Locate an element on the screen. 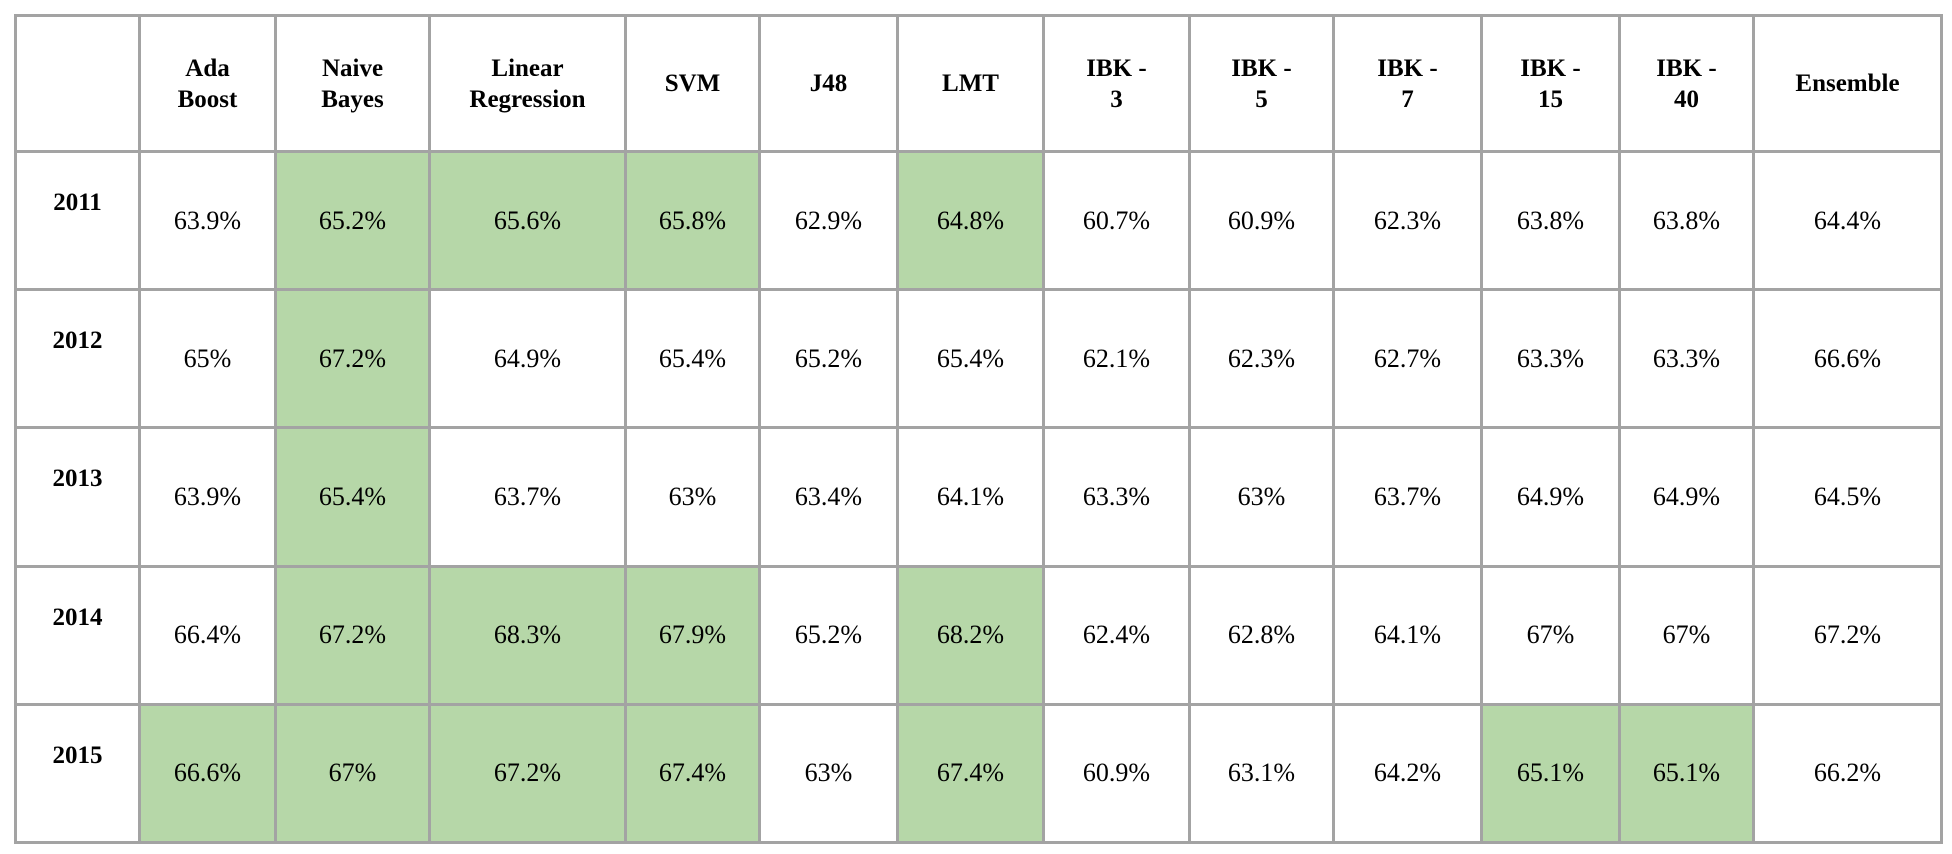 Image resolution: width=1952 pixels, height=854 pixels. col-header-svm: SVM is located at coordinates (692, 83).